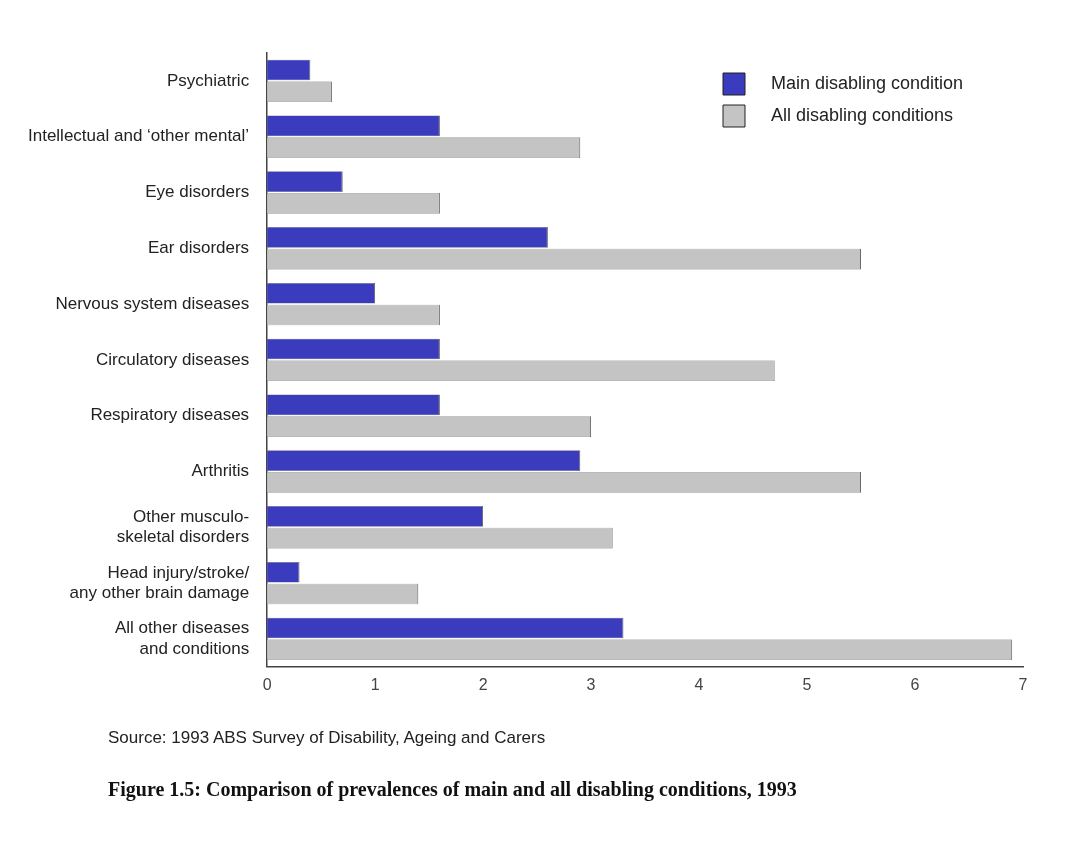  I want to click on y-tick-label: Respiratory diseases, so click(170, 415).